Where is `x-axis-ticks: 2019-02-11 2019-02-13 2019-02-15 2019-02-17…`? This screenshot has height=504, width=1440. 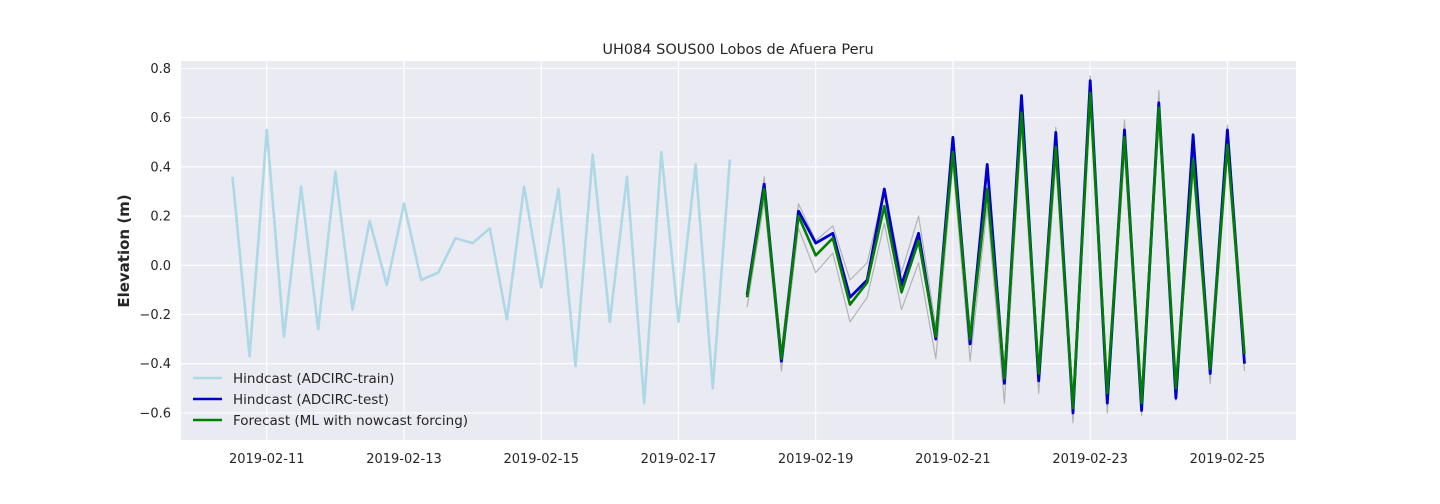
x-axis-ticks: 2019-02-11 2019-02-13 2019-02-15 2019-02-17… is located at coordinates (747, 459).